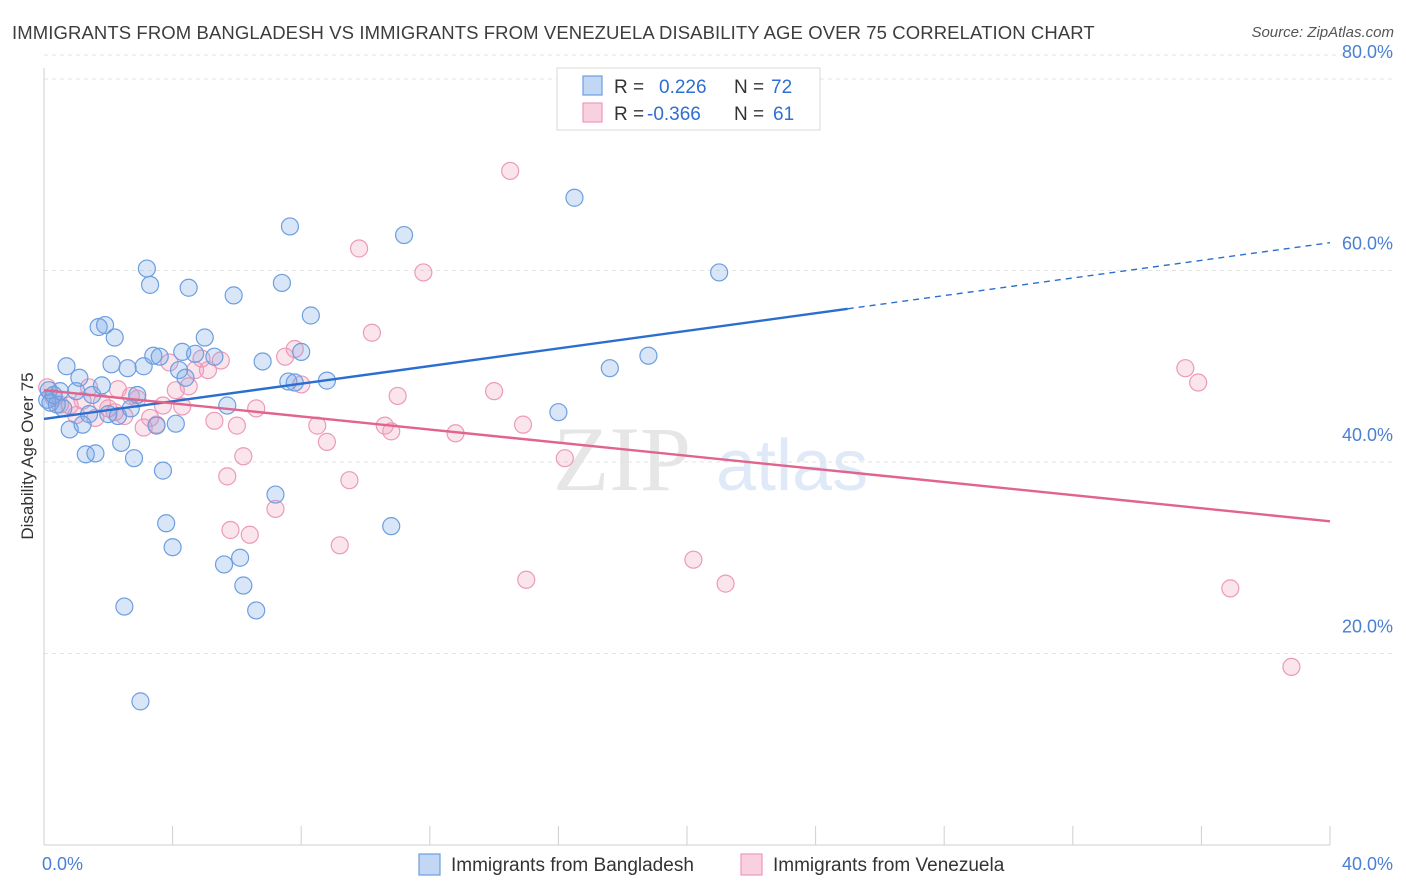  Describe the element at coordinates (572, 865) in the screenshot. I see `bottom-legend-label-bangladesh: Immigrants from Bangladesh` at that location.